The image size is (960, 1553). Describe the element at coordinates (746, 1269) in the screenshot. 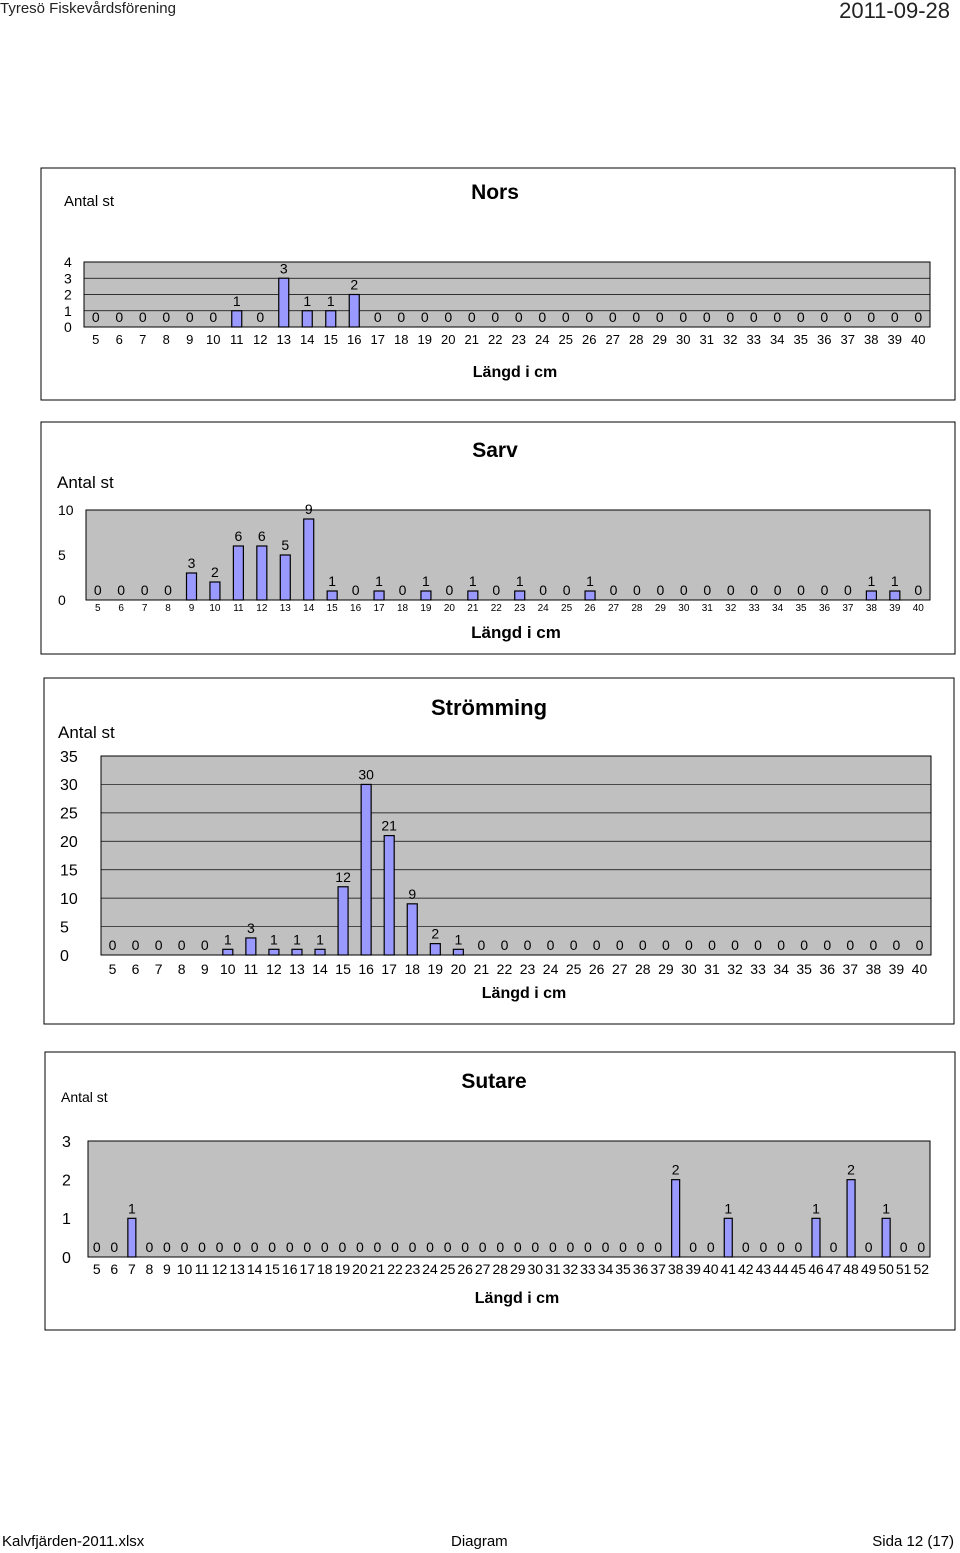

I see `x-tick-label: 42` at that location.